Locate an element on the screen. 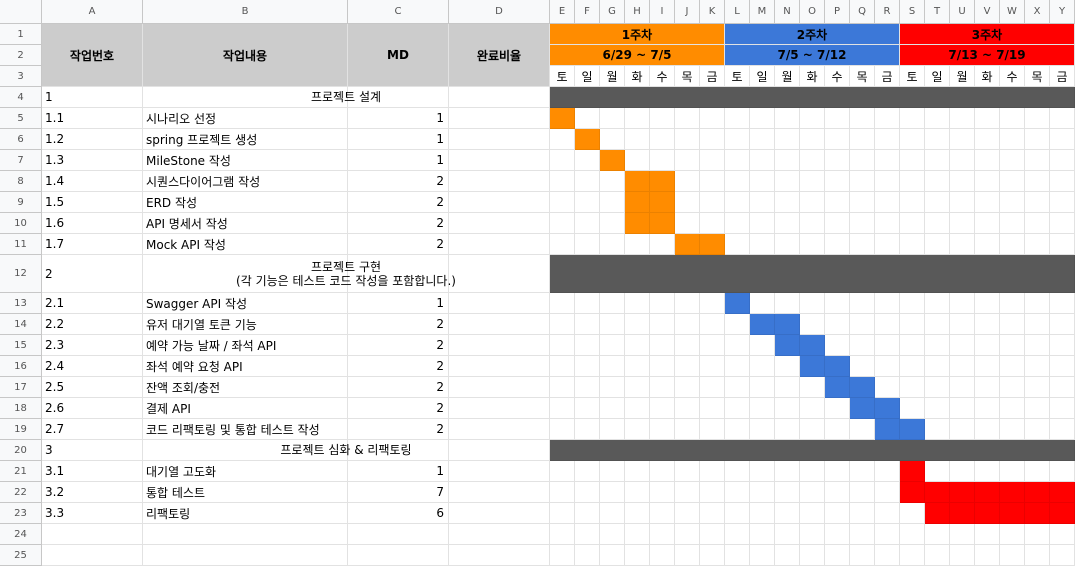 This screenshot has height=566, width=1078. week-label-1: 1주차 is located at coordinates (637, 34).